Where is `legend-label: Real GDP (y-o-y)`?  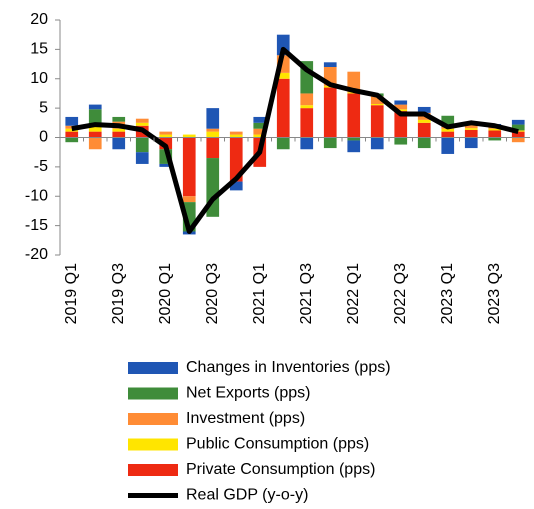
legend-label: Real GDP (y-o-y) is located at coordinates (247, 495).